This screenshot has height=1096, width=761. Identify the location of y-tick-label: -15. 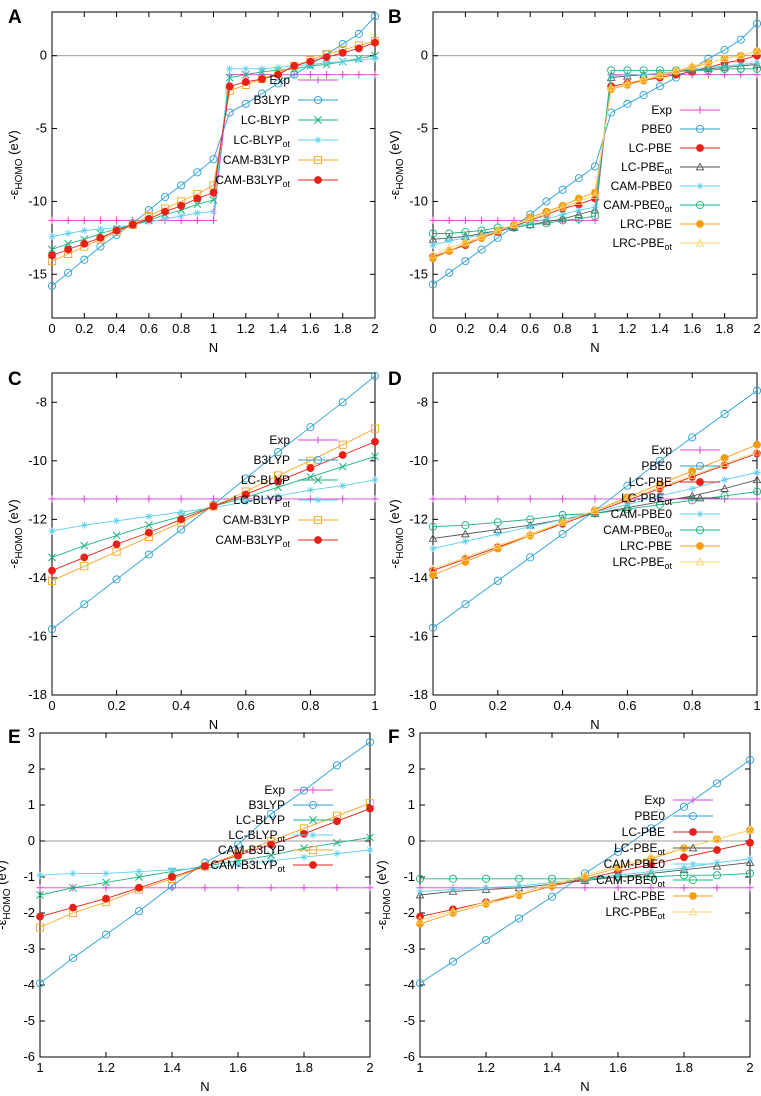
(418, 273).